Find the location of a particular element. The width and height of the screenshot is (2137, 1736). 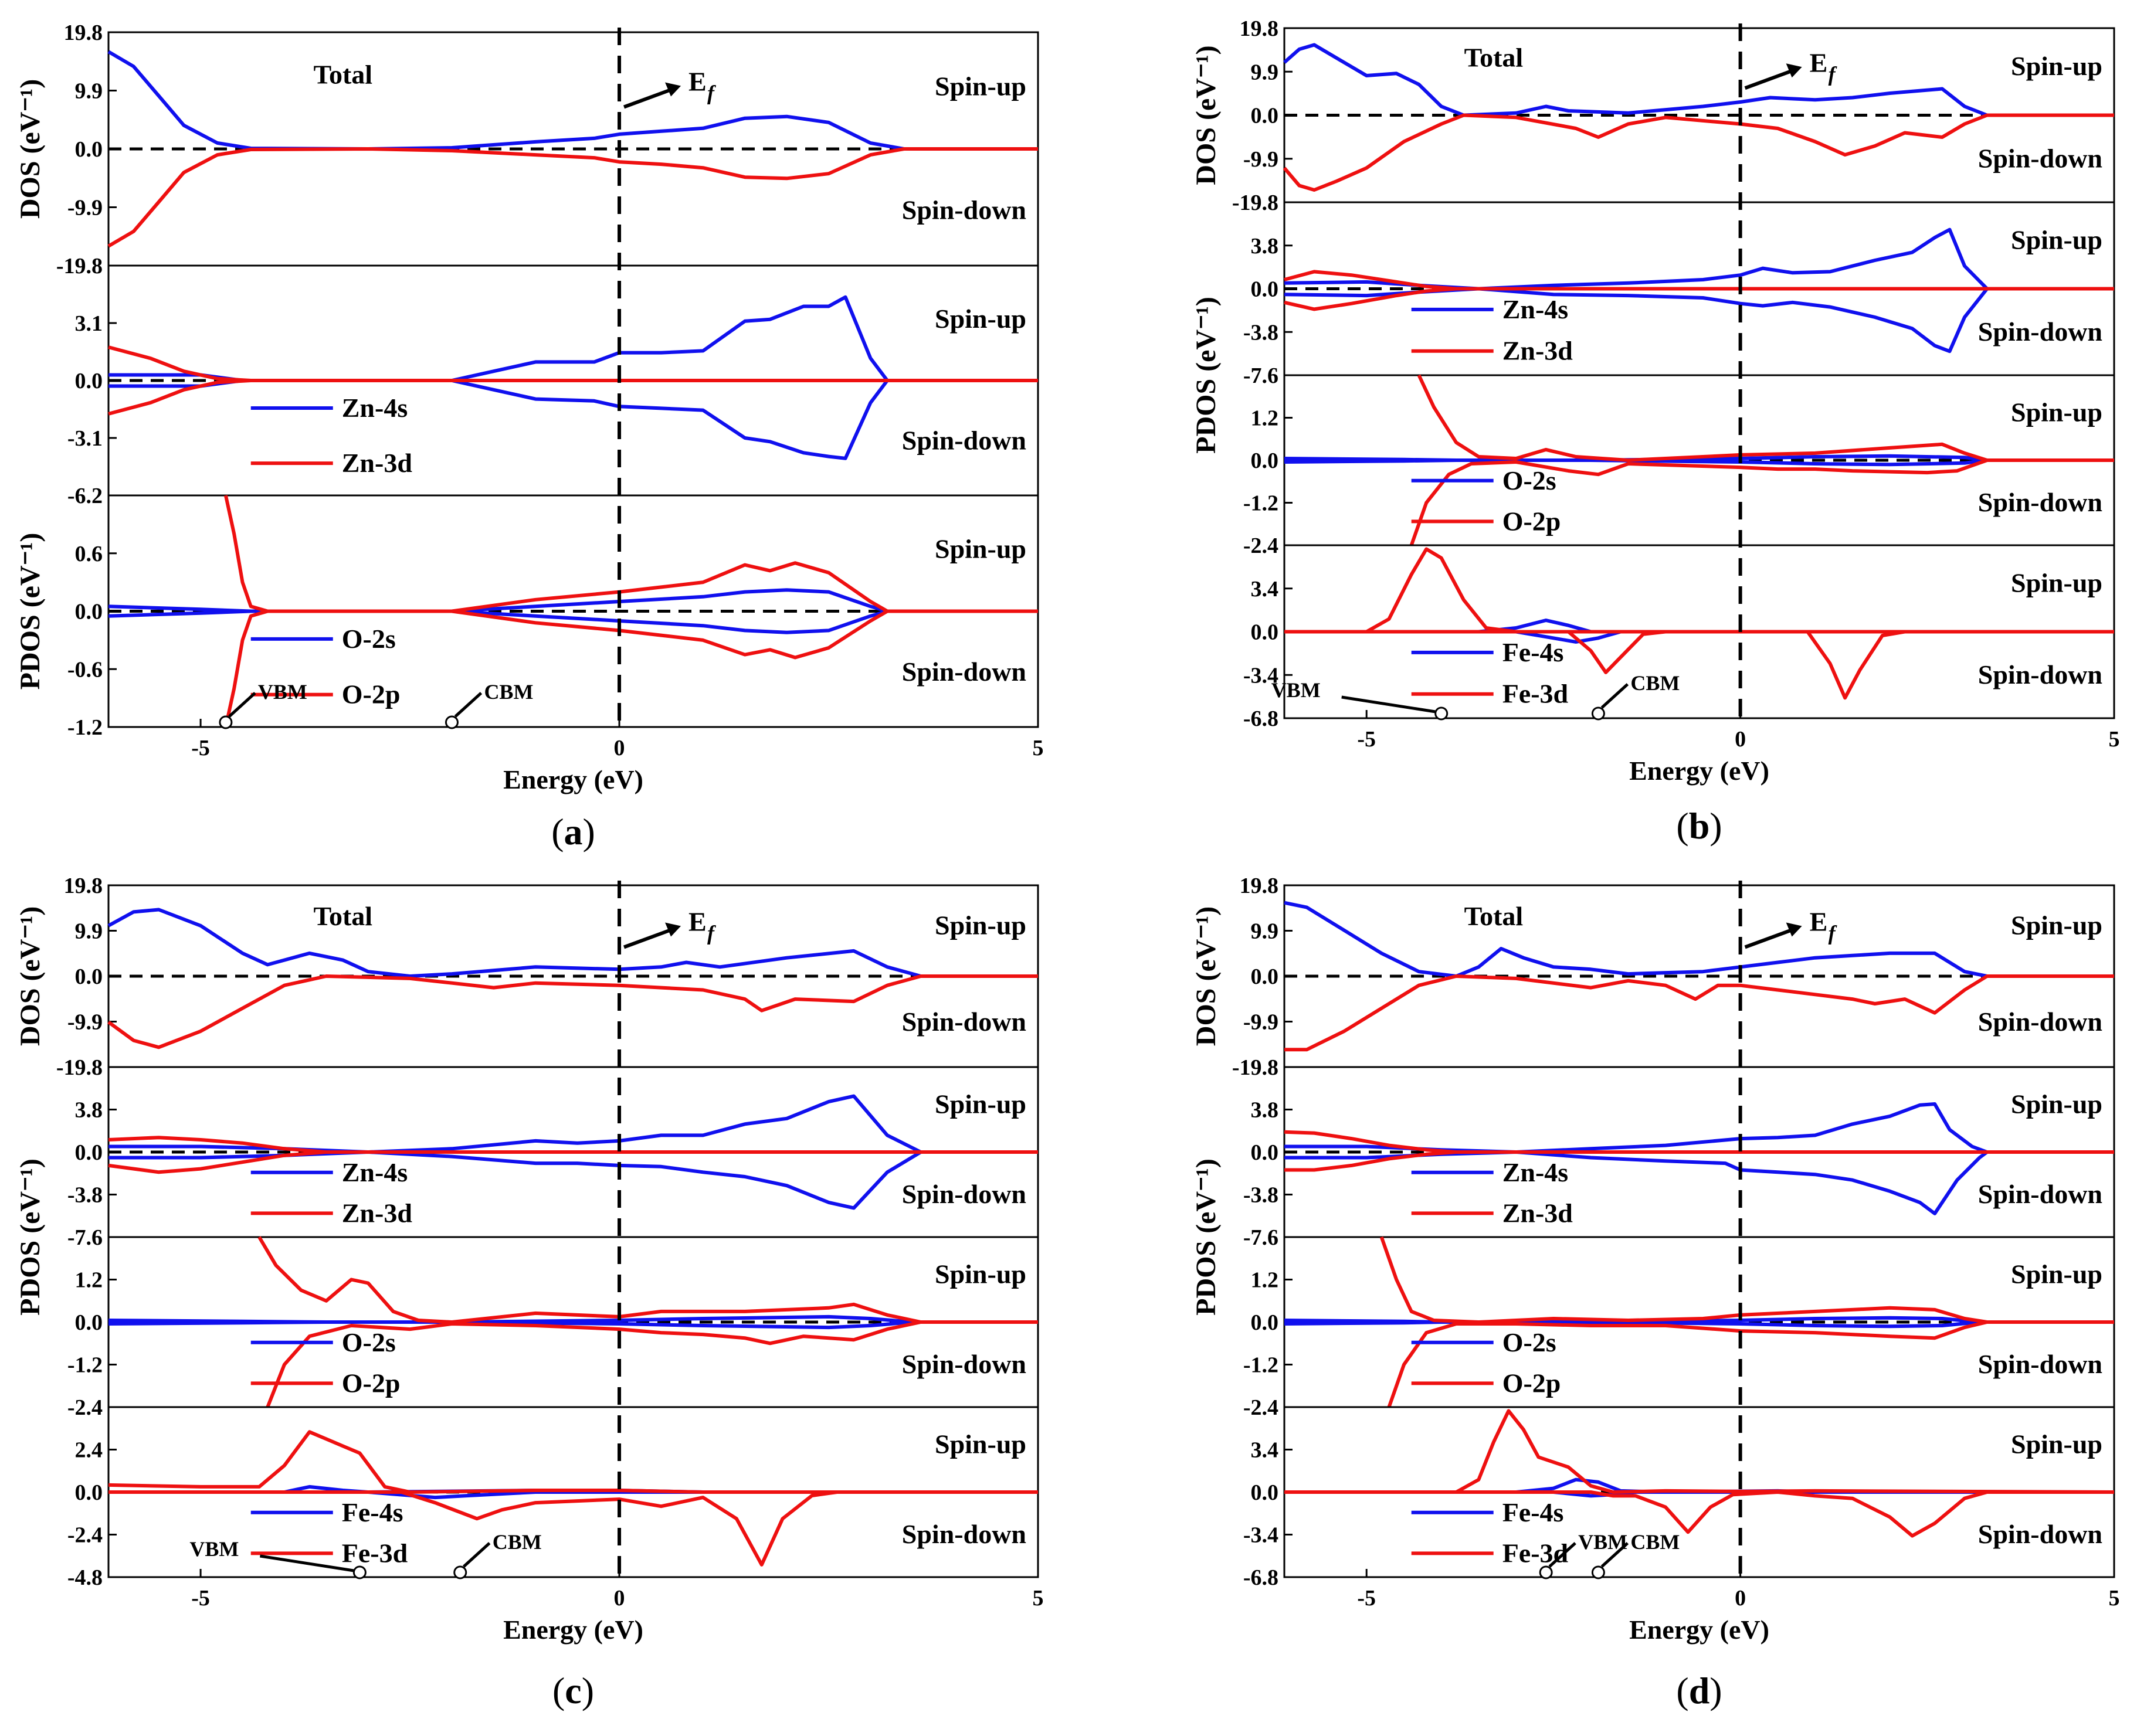

panel-caption: (b) is located at coordinates (1699, 826).